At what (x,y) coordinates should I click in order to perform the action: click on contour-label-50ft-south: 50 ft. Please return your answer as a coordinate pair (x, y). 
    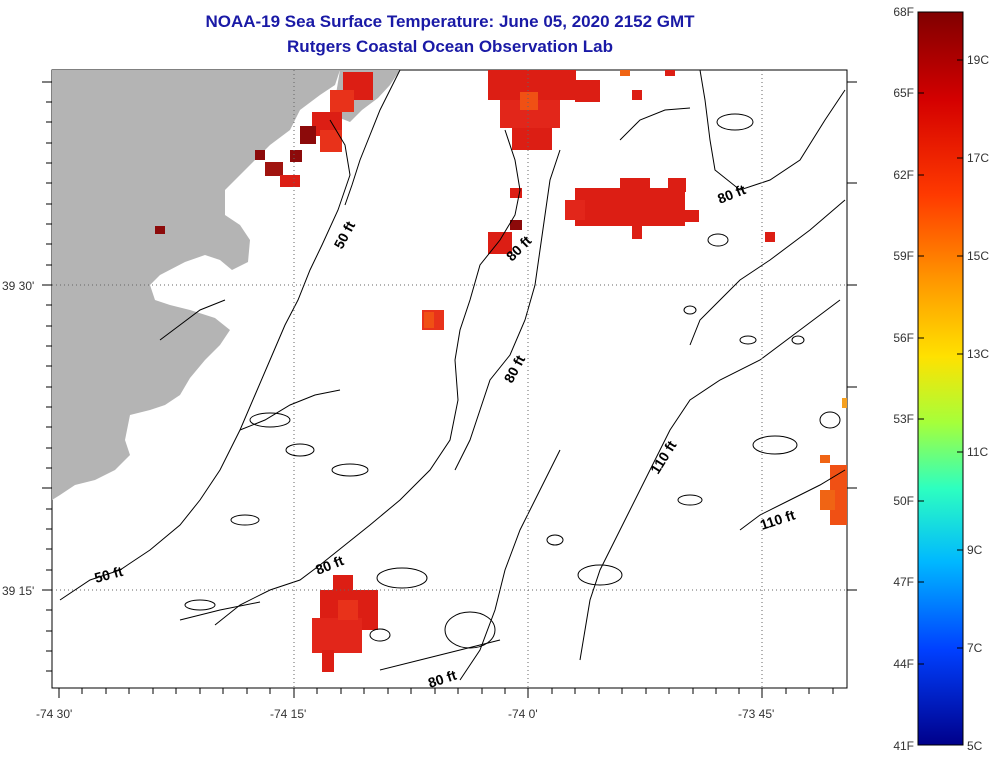
    Looking at the image, I should click on (109, 574).